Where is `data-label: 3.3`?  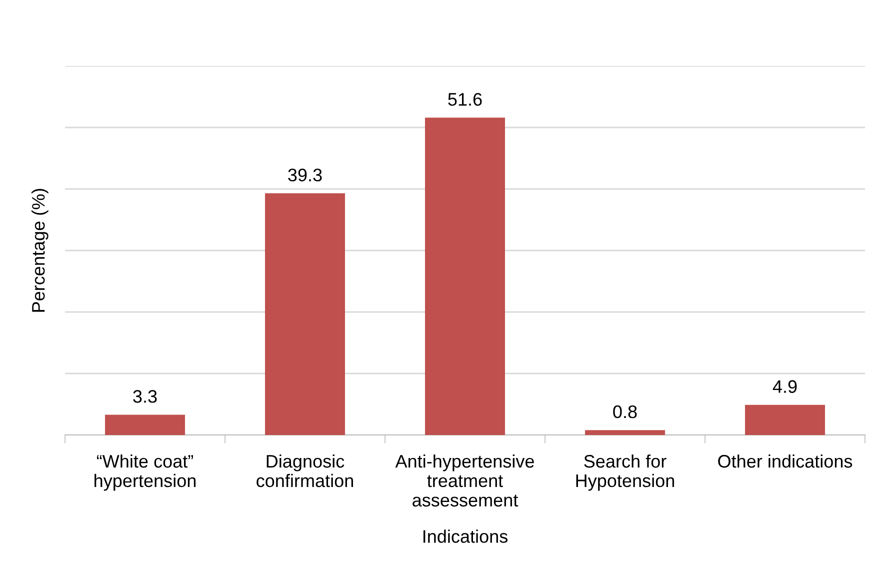
data-label: 3.3 is located at coordinates (145, 396).